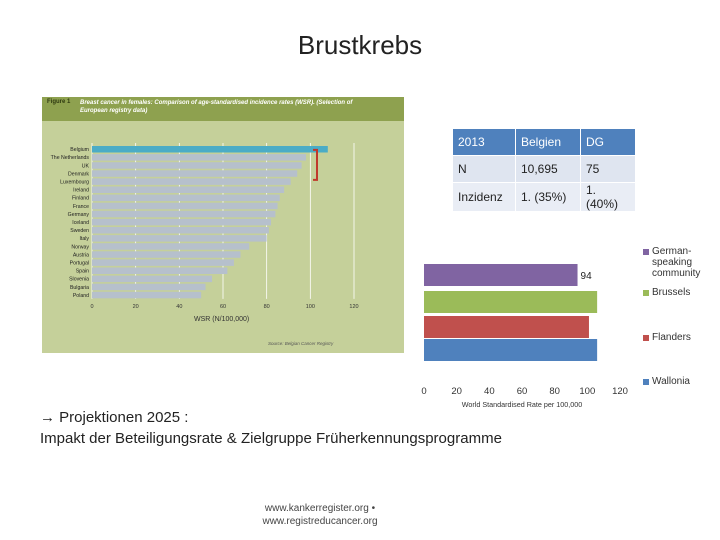 The width and height of the screenshot is (720, 540). Describe the element at coordinates (81, 296) in the screenshot. I see `country-label: Poland` at that location.